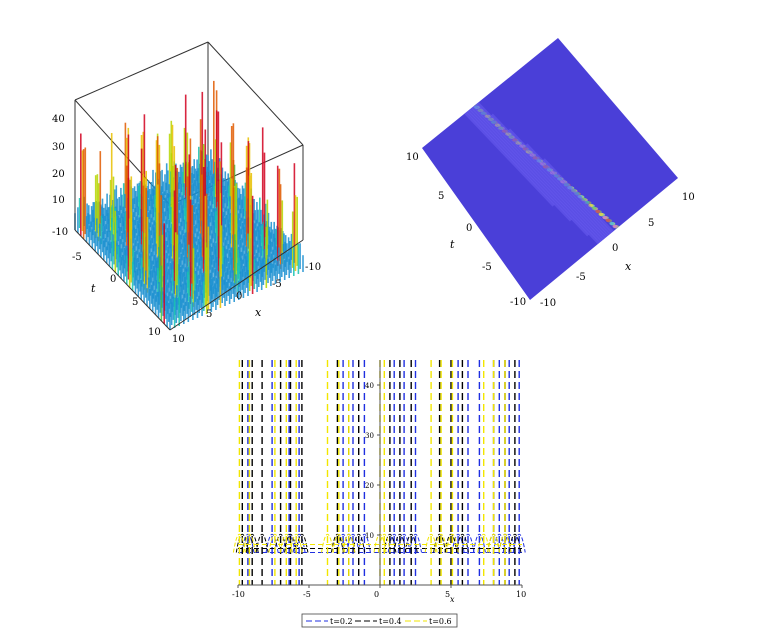  Describe the element at coordinates (369, 436) in the screenshot. I see `y-tick-label: 30` at that location.